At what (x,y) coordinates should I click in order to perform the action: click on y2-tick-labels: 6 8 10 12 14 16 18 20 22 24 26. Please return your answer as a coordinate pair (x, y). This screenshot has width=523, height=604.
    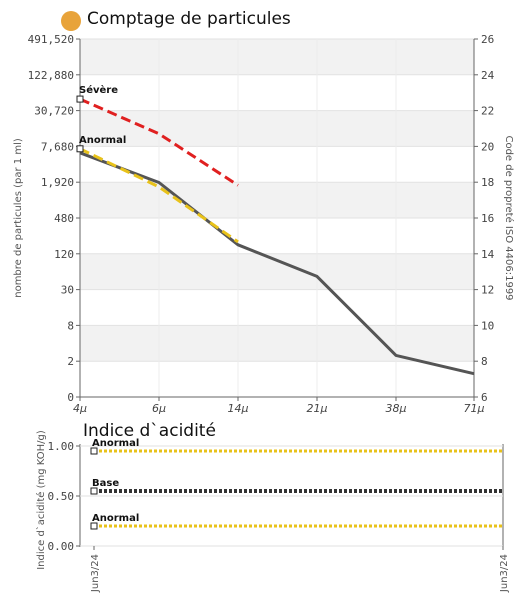
    Looking at the image, I should click on (484, 218).